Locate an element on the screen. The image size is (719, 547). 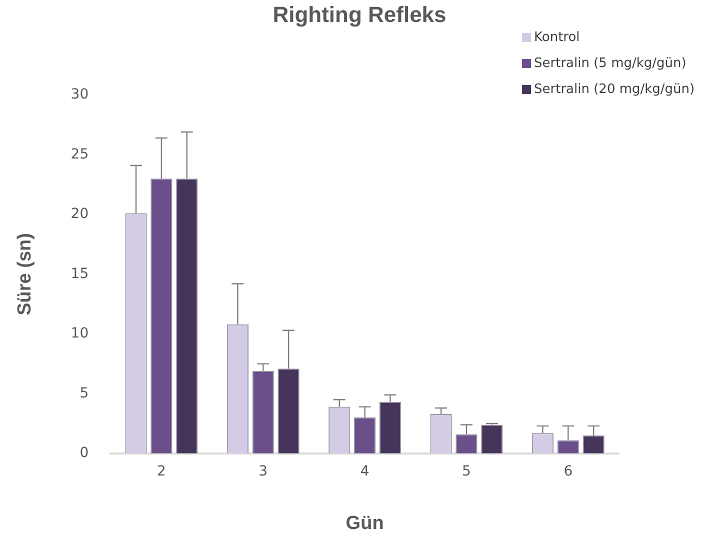
y-tick-label: 30 is located at coordinates (79, 94).